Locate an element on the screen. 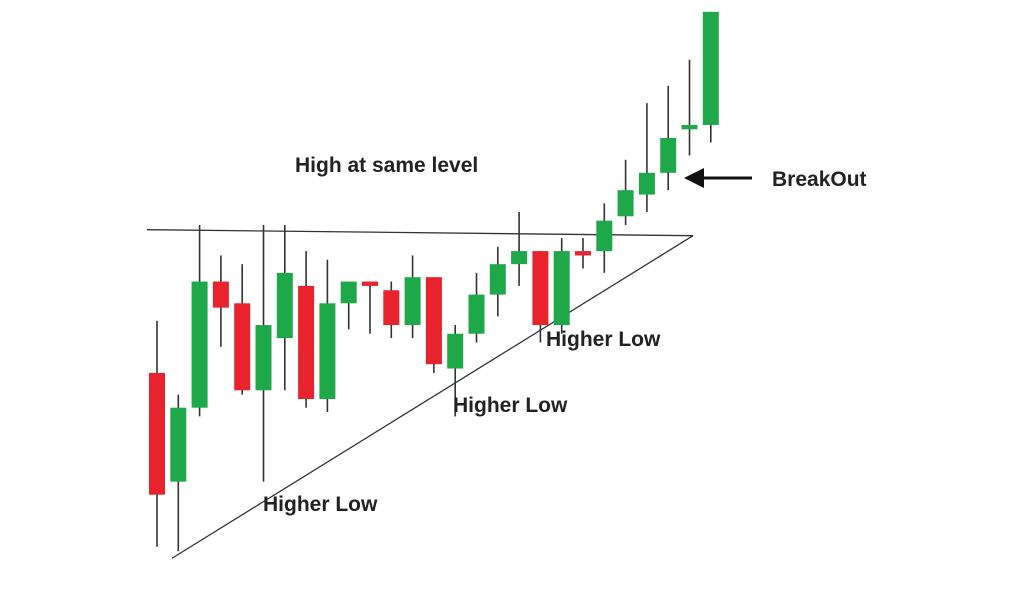  breakout-arrow-head is located at coordinates (694, 178).